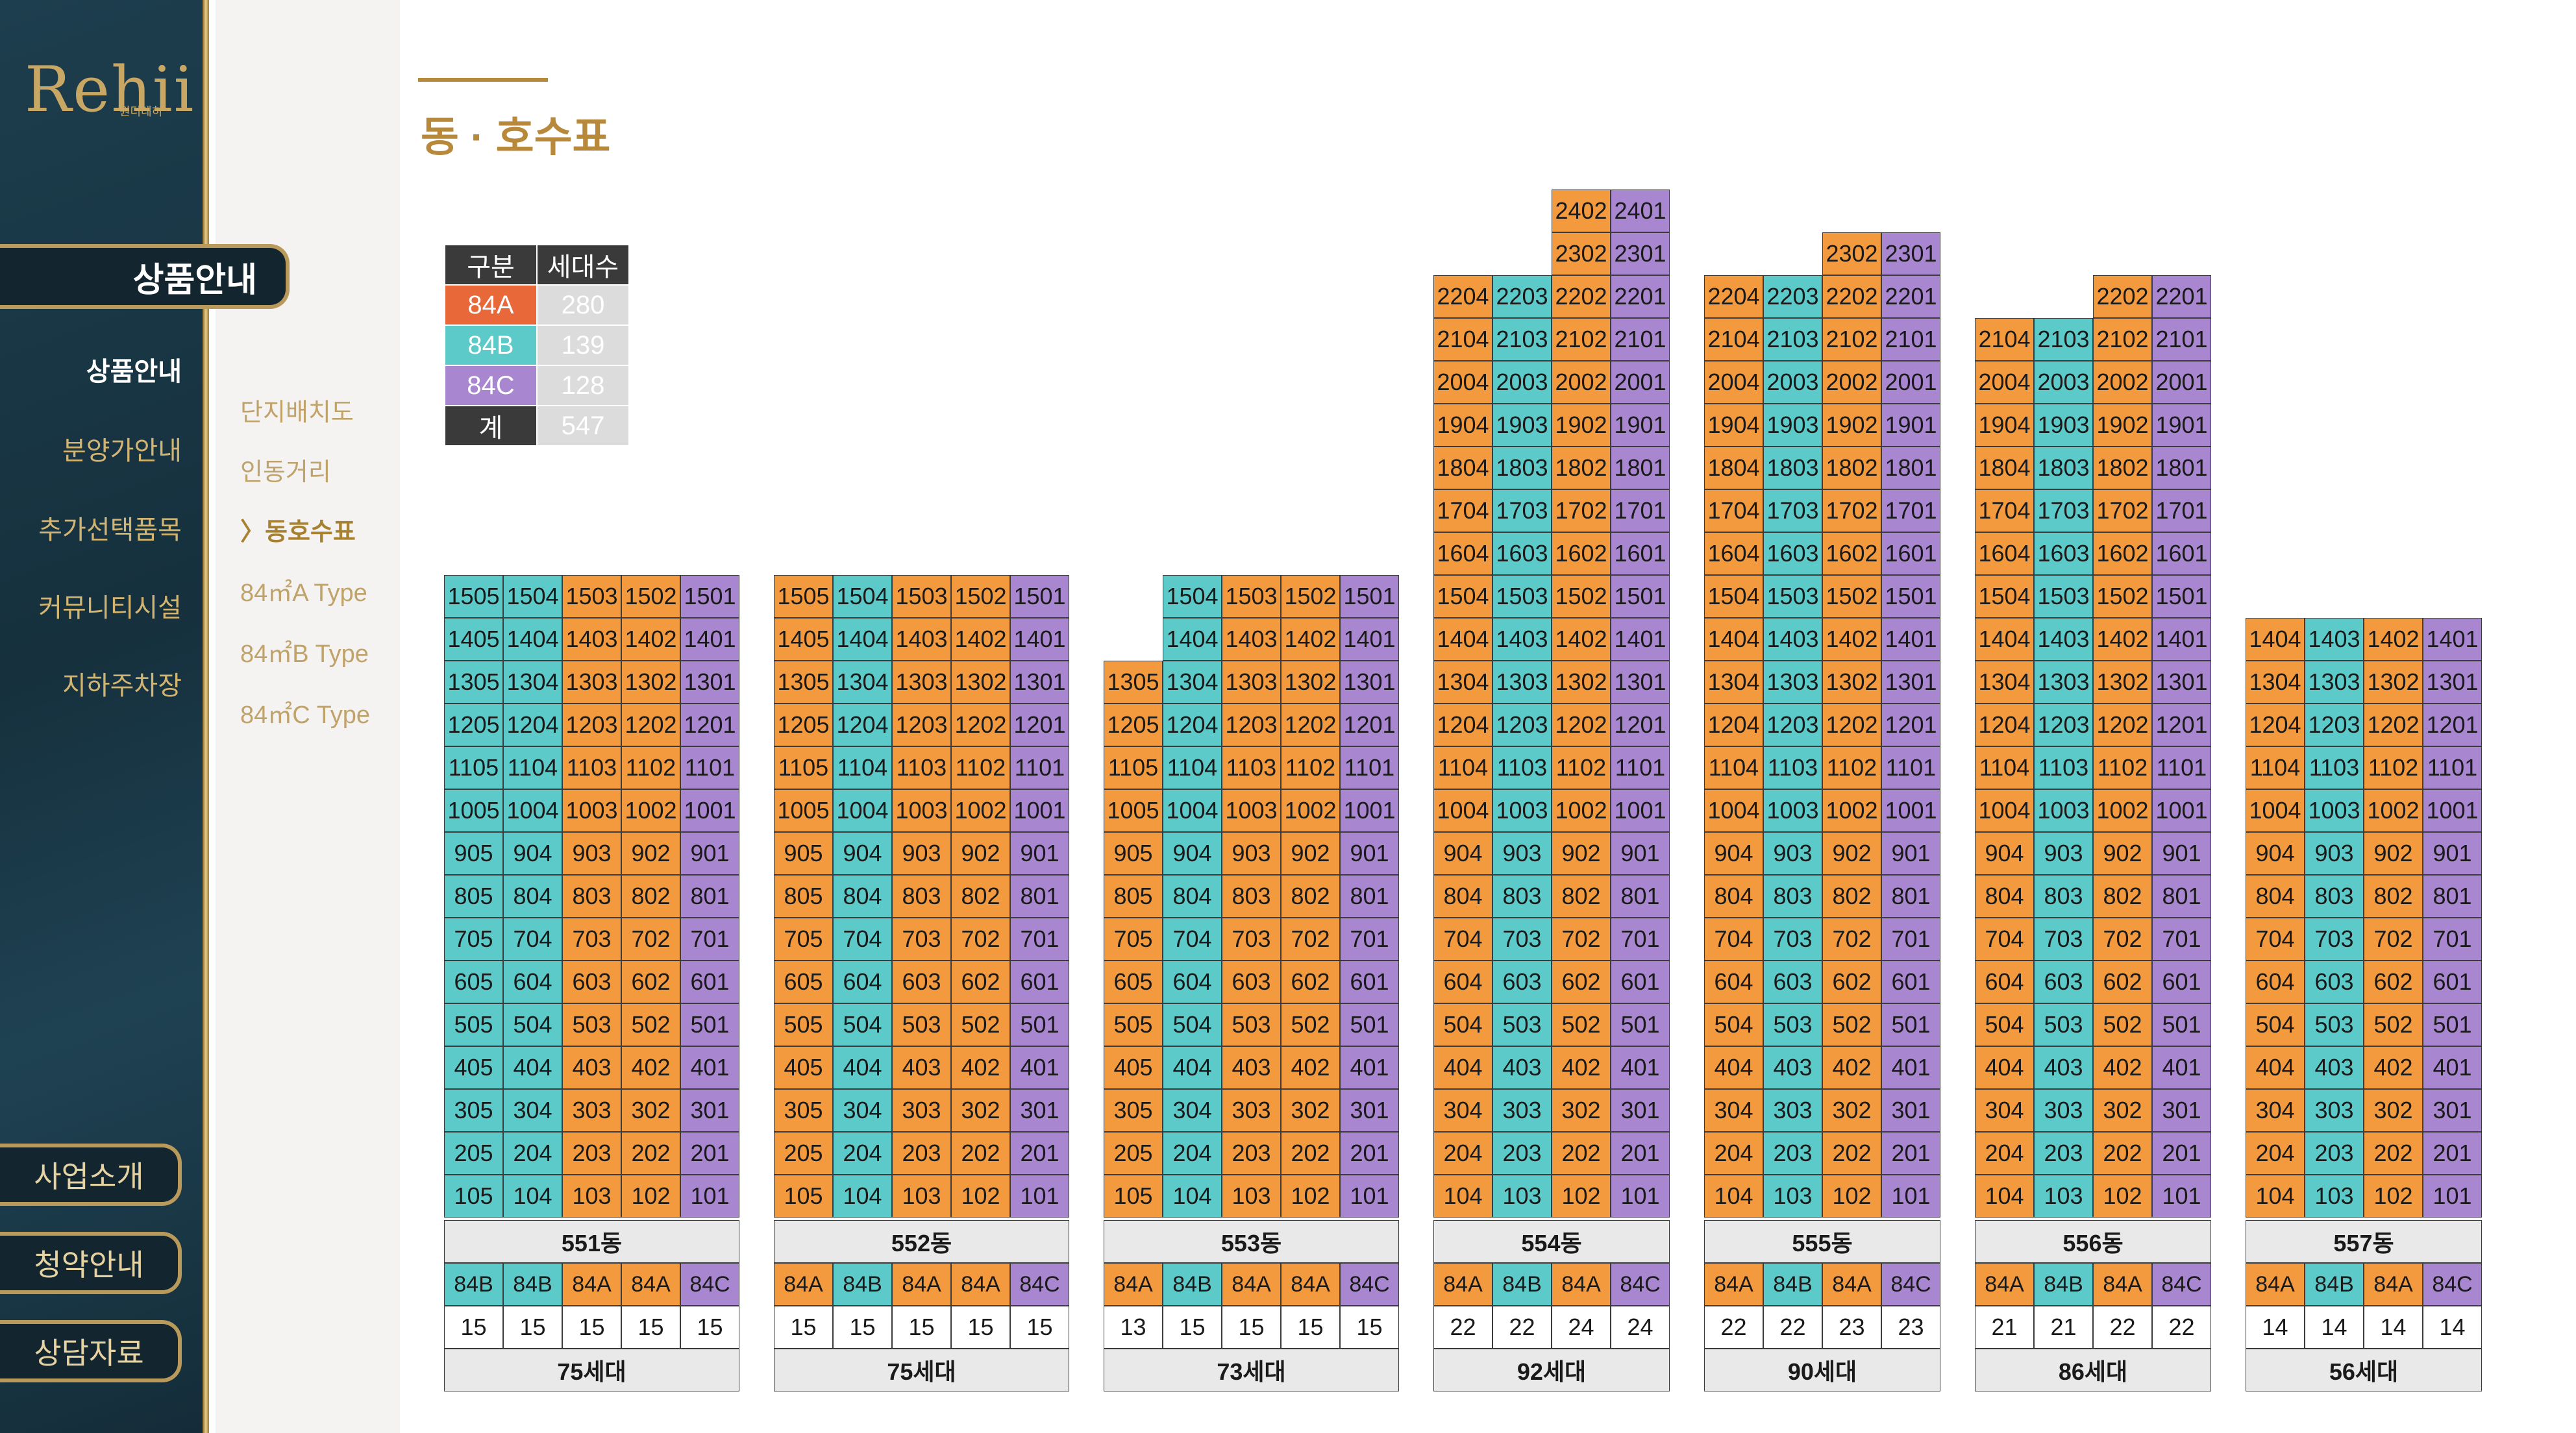 Image resolution: width=2576 pixels, height=1433 pixels. What do you see at coordinates (298, 532) in the screenshot?
I see `sub-item-unit-table: 〉동호수표` at bounding box center [298, 532].